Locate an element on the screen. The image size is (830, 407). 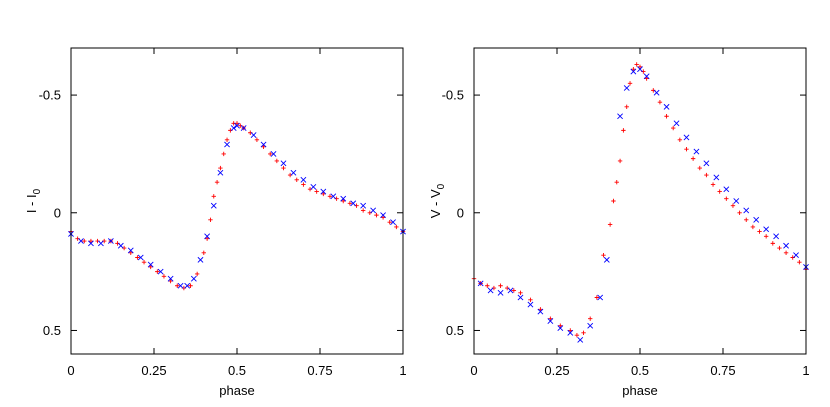
x-tick-label: 0.75 is located at coordinates (319, 370).